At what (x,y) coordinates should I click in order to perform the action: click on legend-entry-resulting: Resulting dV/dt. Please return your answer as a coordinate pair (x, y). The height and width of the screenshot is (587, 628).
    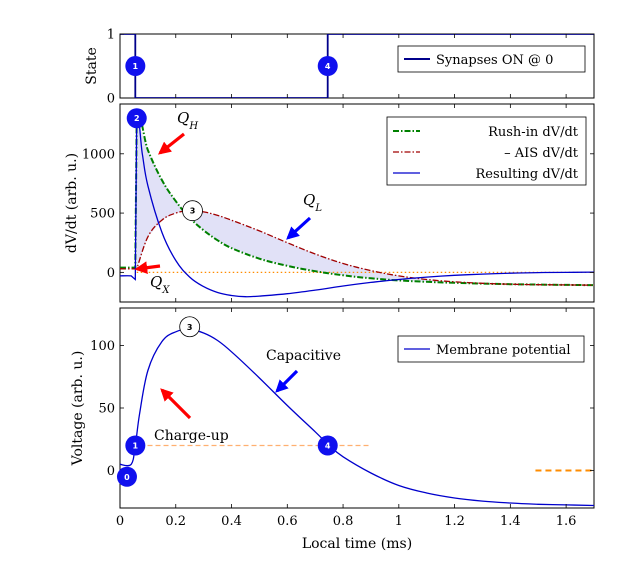
    Looking at the image, I should click on (526, 174).